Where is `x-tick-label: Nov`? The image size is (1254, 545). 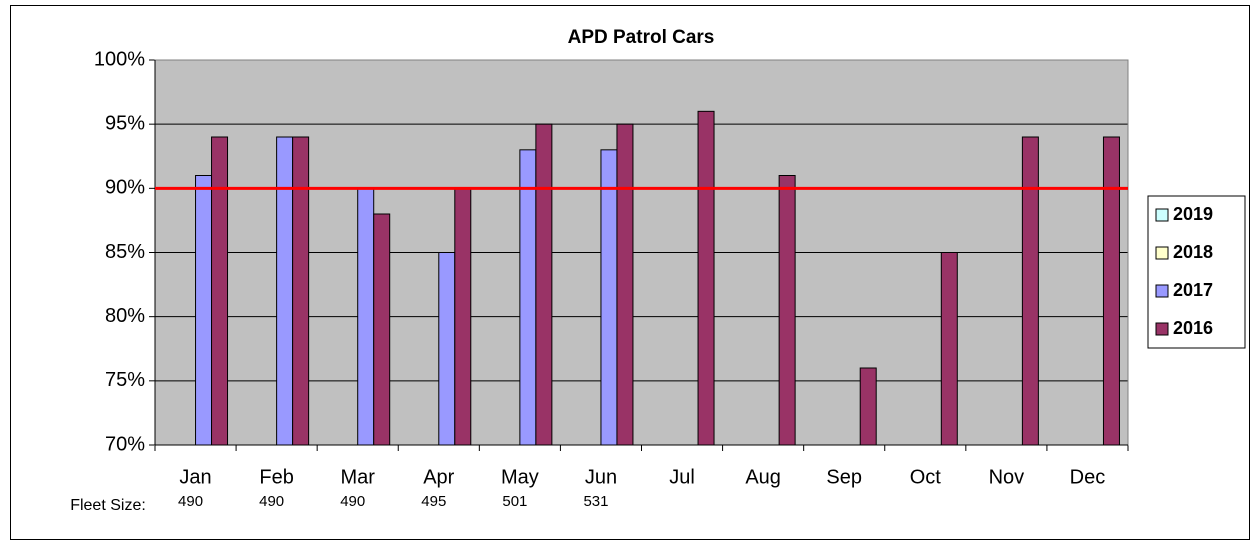
x-tick-label: Nov is located at coordinates (1007, 477).